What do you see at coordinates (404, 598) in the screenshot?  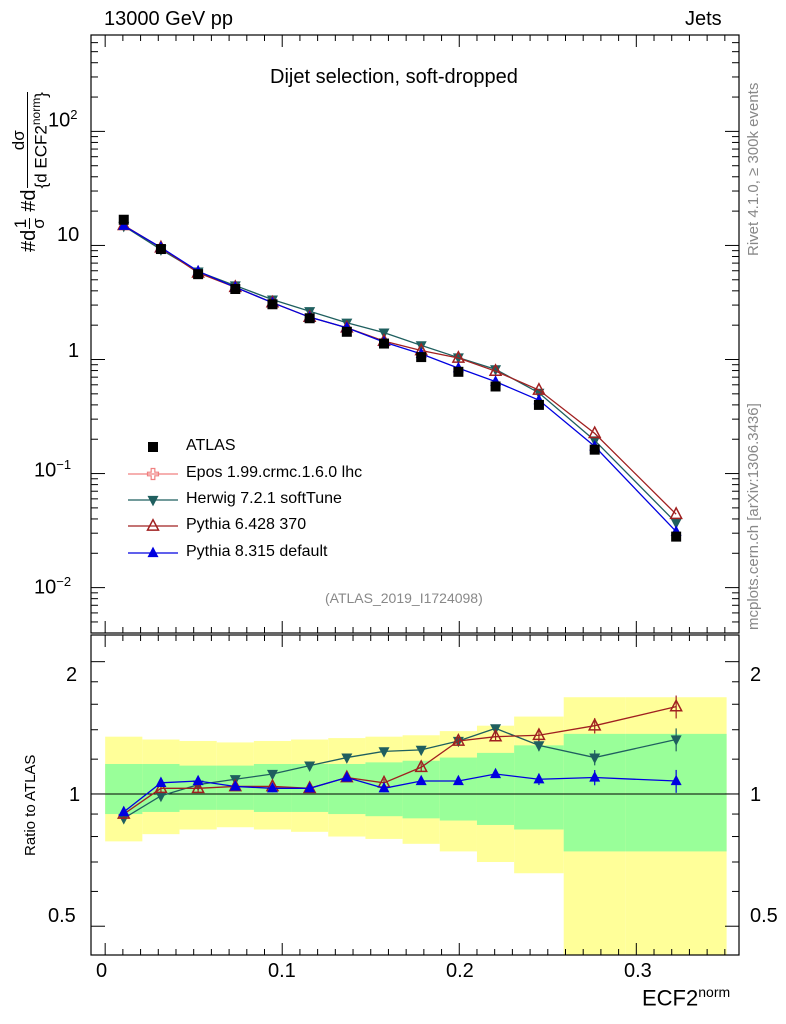 I see `analysis-label: (ATLAS_2019_I1724098)` at bounding box center [404, 598].